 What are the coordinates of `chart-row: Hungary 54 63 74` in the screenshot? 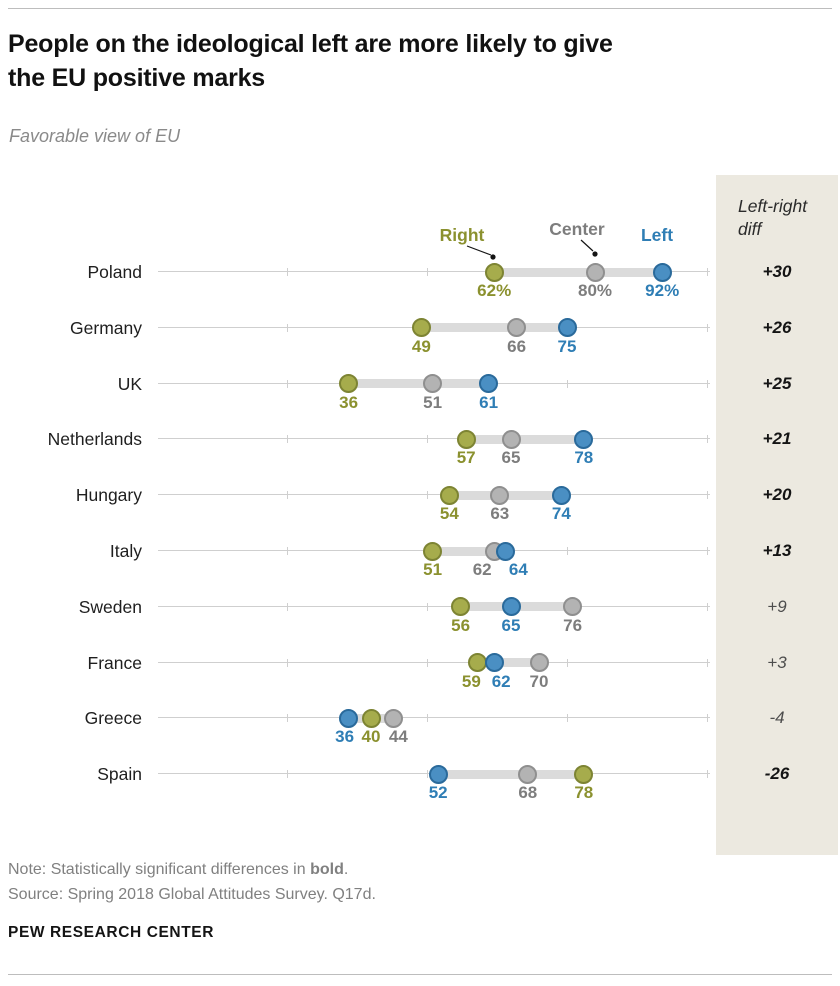 It's located at (358, 495).